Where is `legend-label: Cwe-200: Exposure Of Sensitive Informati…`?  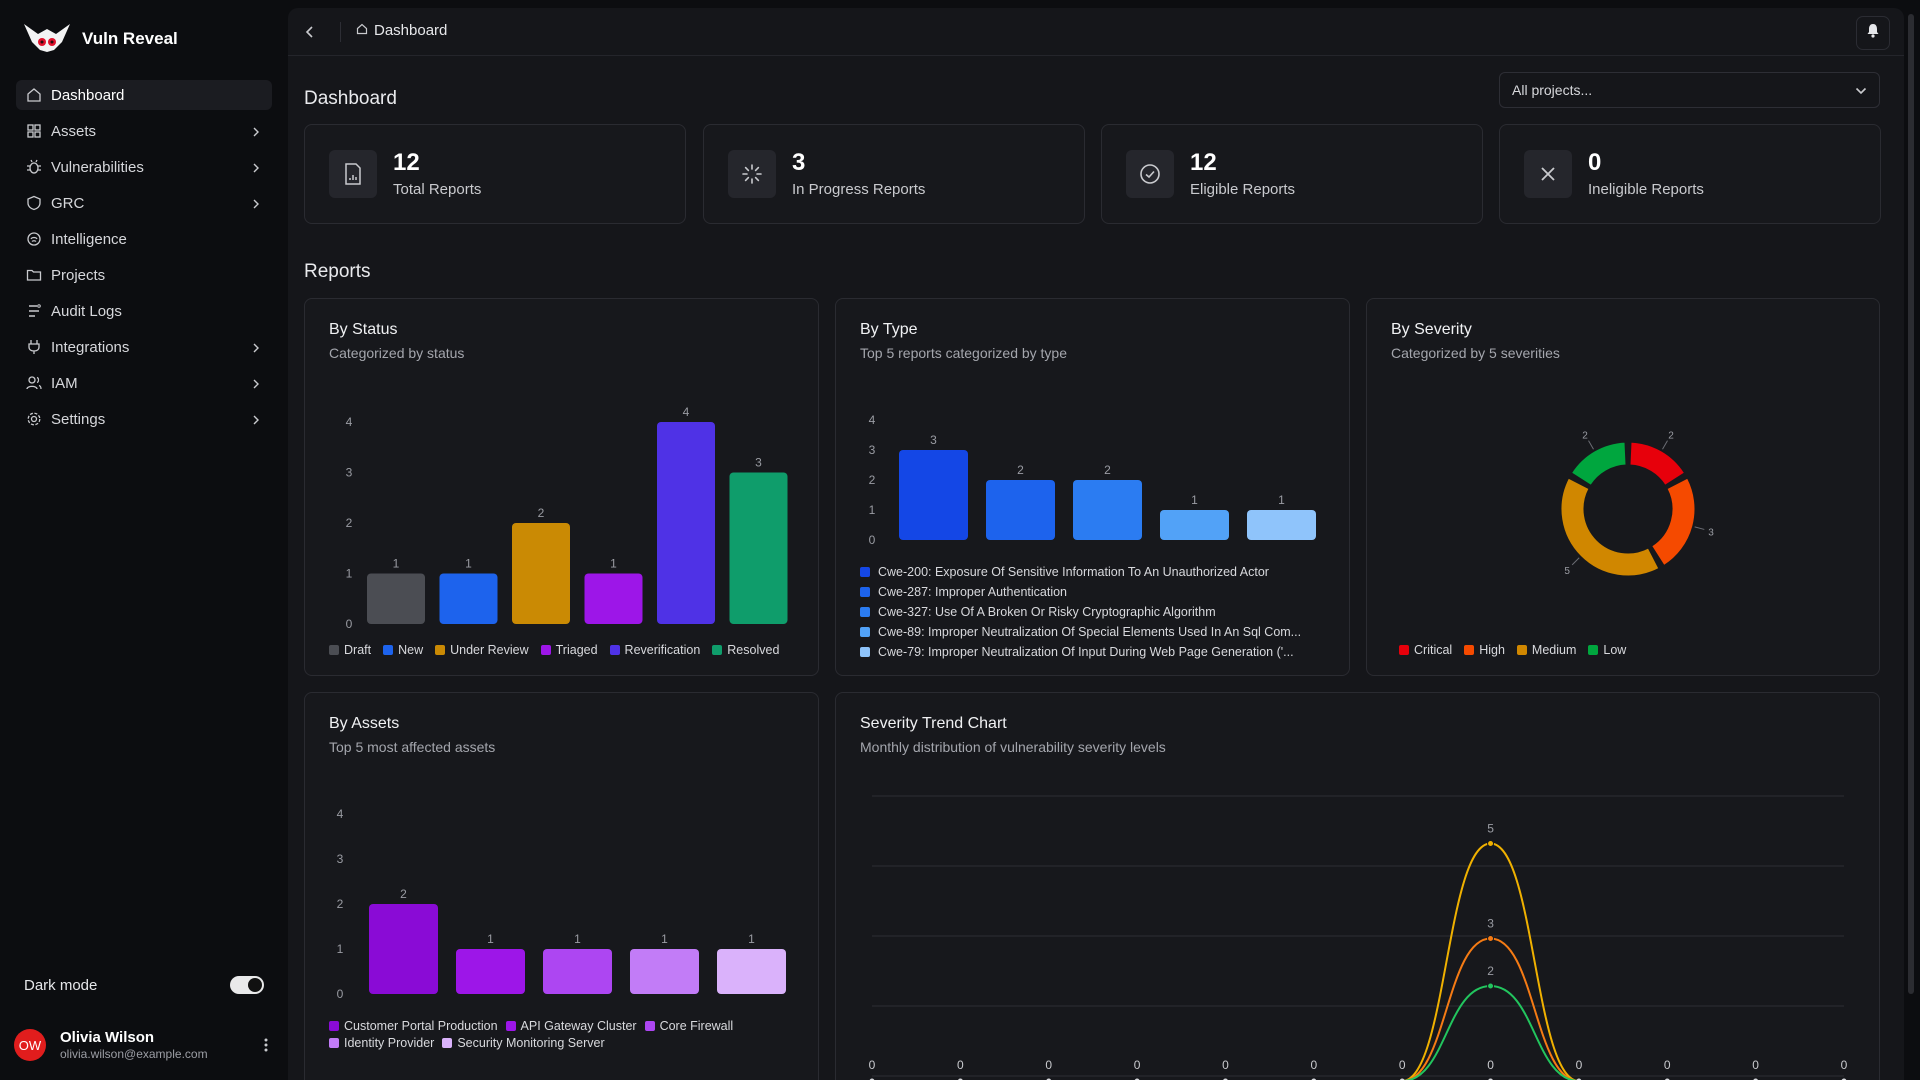 legend-label: Cwe-200: Exposure Of Sensitive Informati… is located at coordinates (1073, 572).